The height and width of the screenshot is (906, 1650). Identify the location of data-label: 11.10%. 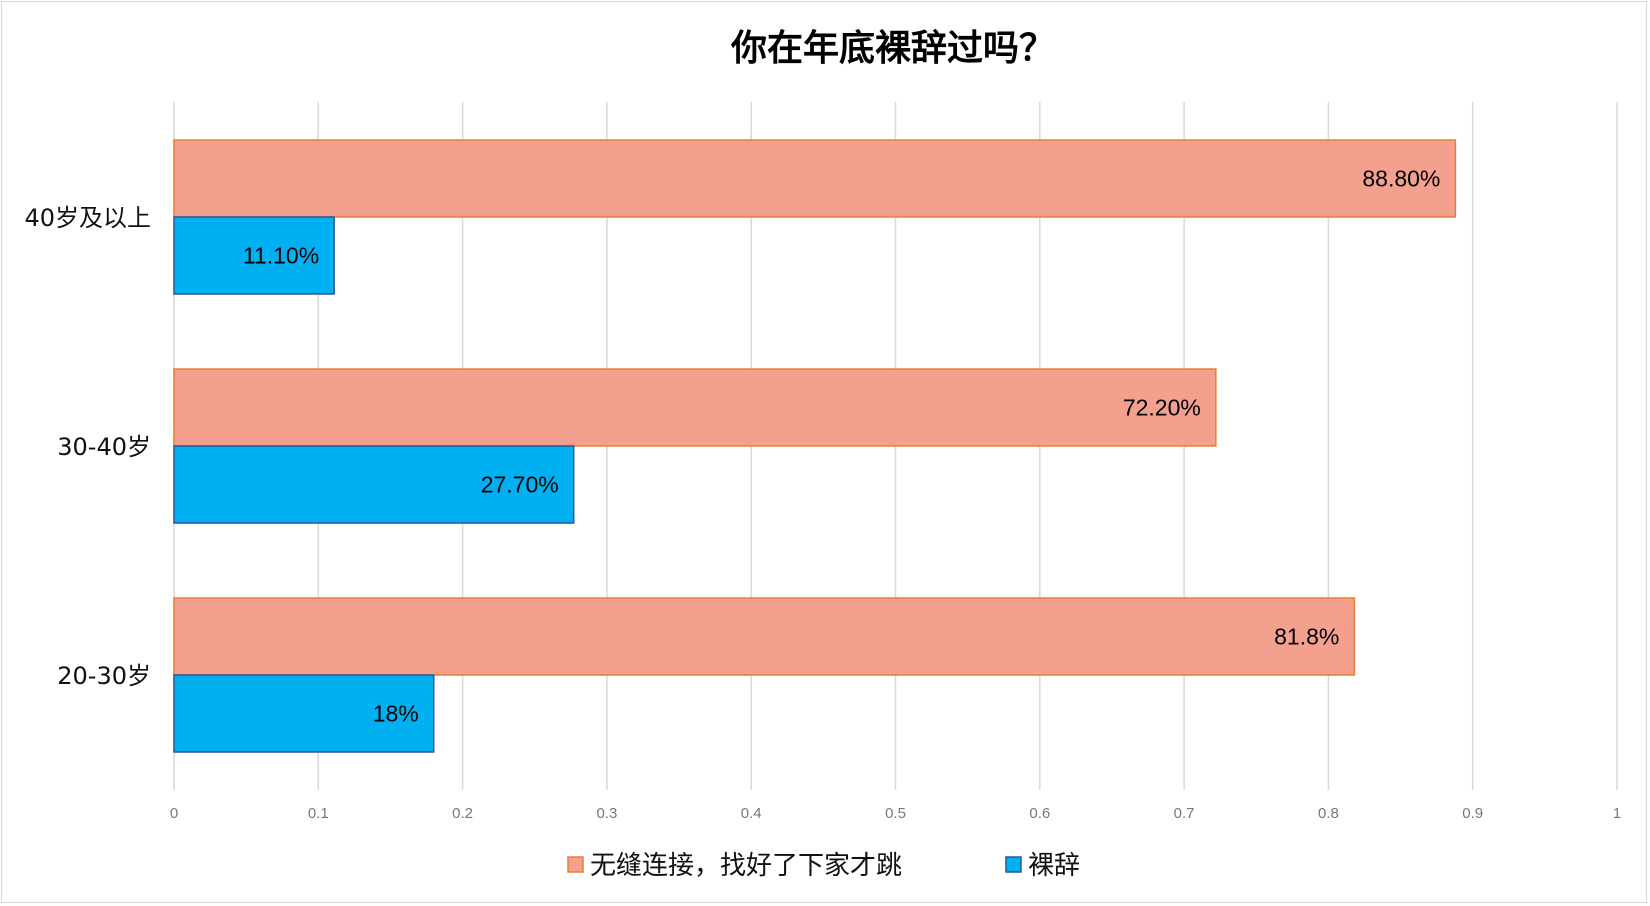
(281, 256).